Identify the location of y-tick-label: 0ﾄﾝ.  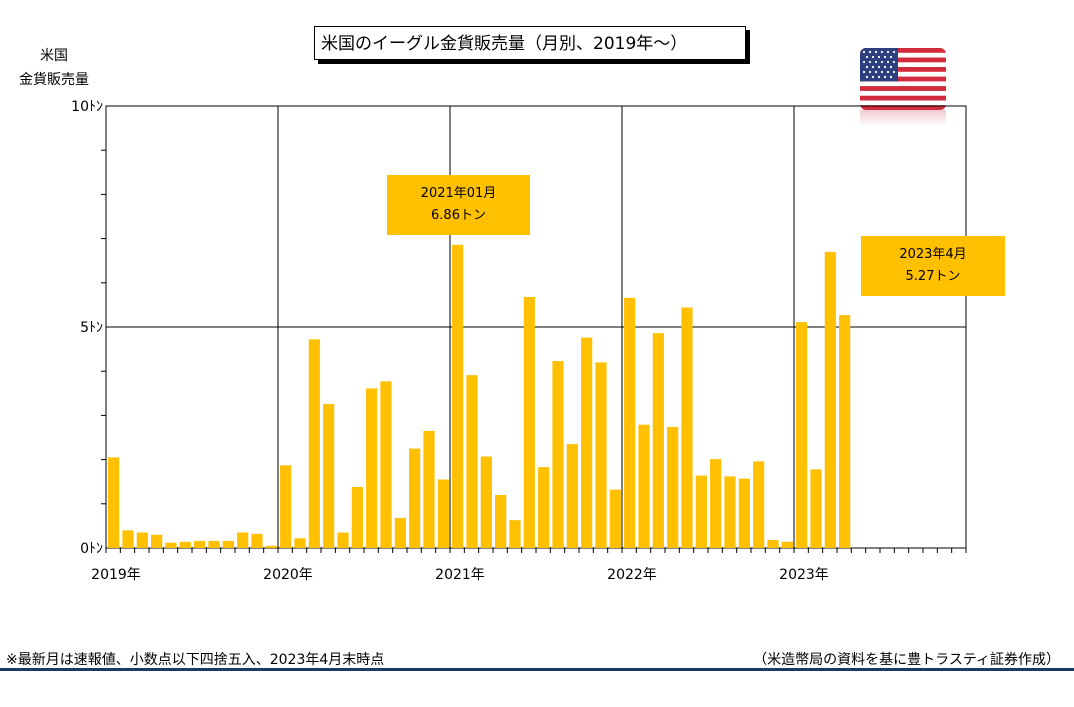
(91, 549).